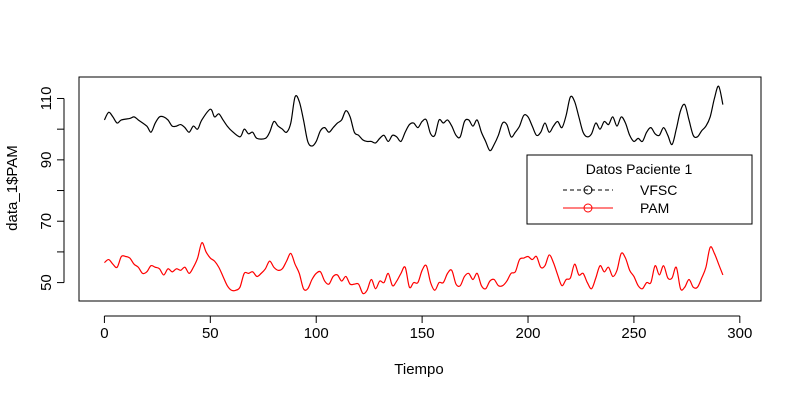 The width and height of the screenshot is (800, 400). I want to click on y-axis-title: data_1$PAM, so click(12, 188).